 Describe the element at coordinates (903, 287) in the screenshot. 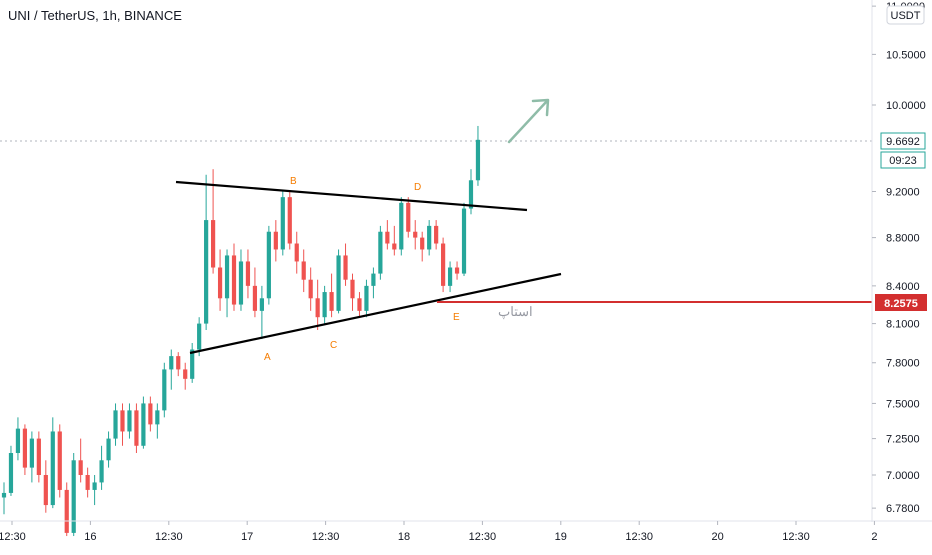

I see `price-tick-label: 8.4000` at that location.